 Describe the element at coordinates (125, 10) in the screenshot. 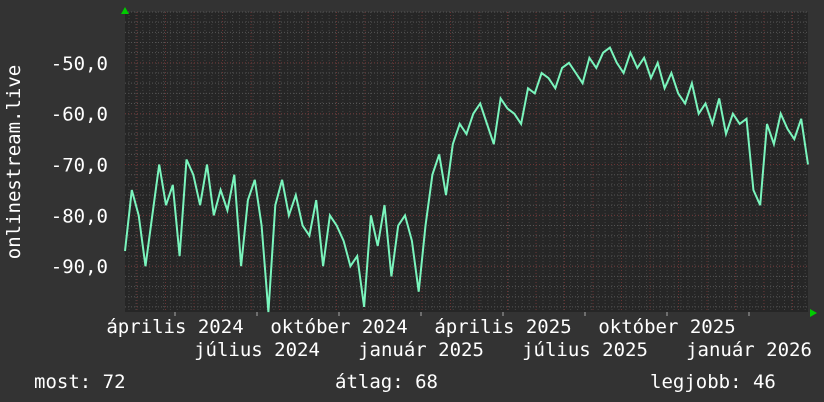

I see `y-axis-arrow-icon` at that location.